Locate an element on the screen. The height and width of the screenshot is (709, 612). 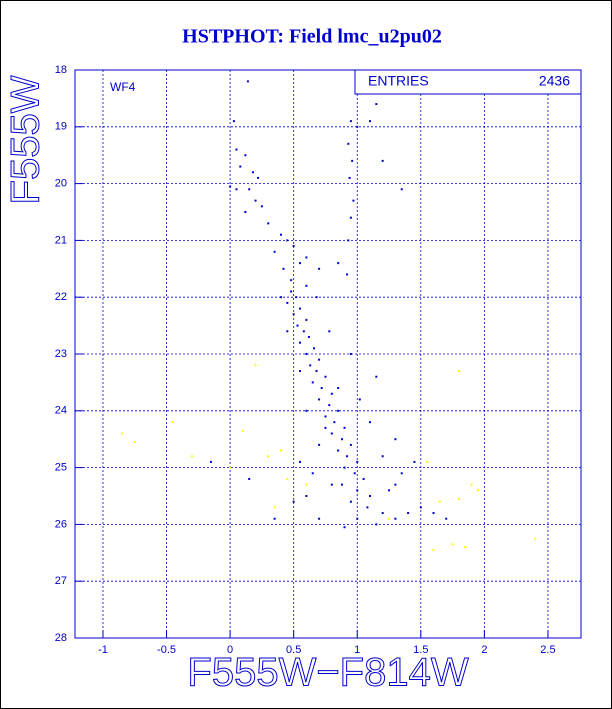
stats-value: 2436 is located at coordinates (554, 81).